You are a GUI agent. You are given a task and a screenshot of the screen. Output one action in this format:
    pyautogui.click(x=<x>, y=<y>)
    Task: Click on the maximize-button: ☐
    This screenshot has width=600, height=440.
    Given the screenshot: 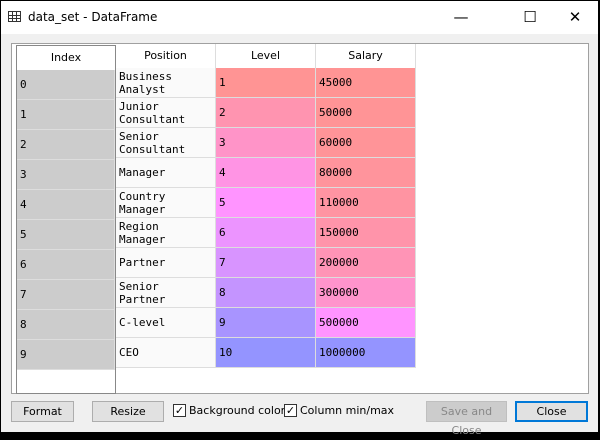 What is the action you would take?
    pyautogui.click(x=530, y=17)
    